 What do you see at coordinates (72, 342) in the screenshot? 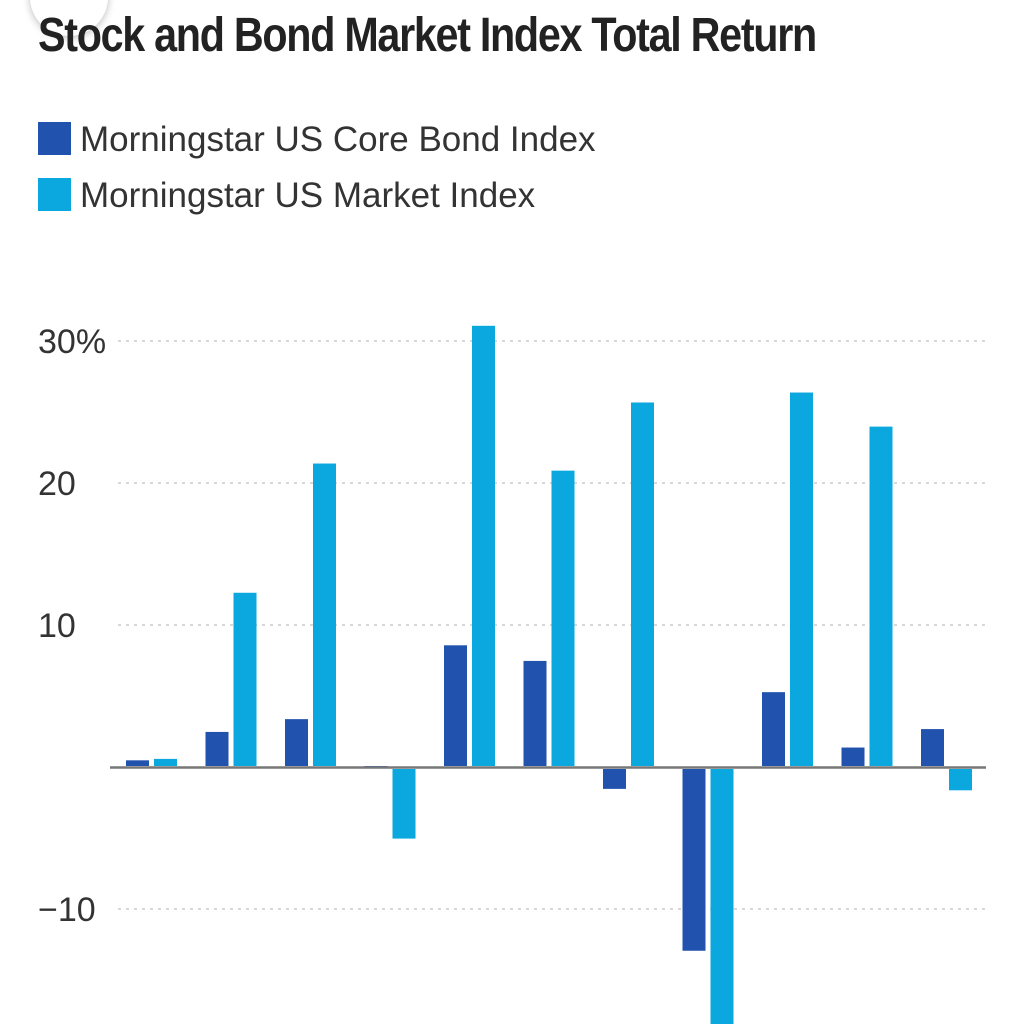
I see `y-tick-label: 30%` at bounding box center [72, 342].